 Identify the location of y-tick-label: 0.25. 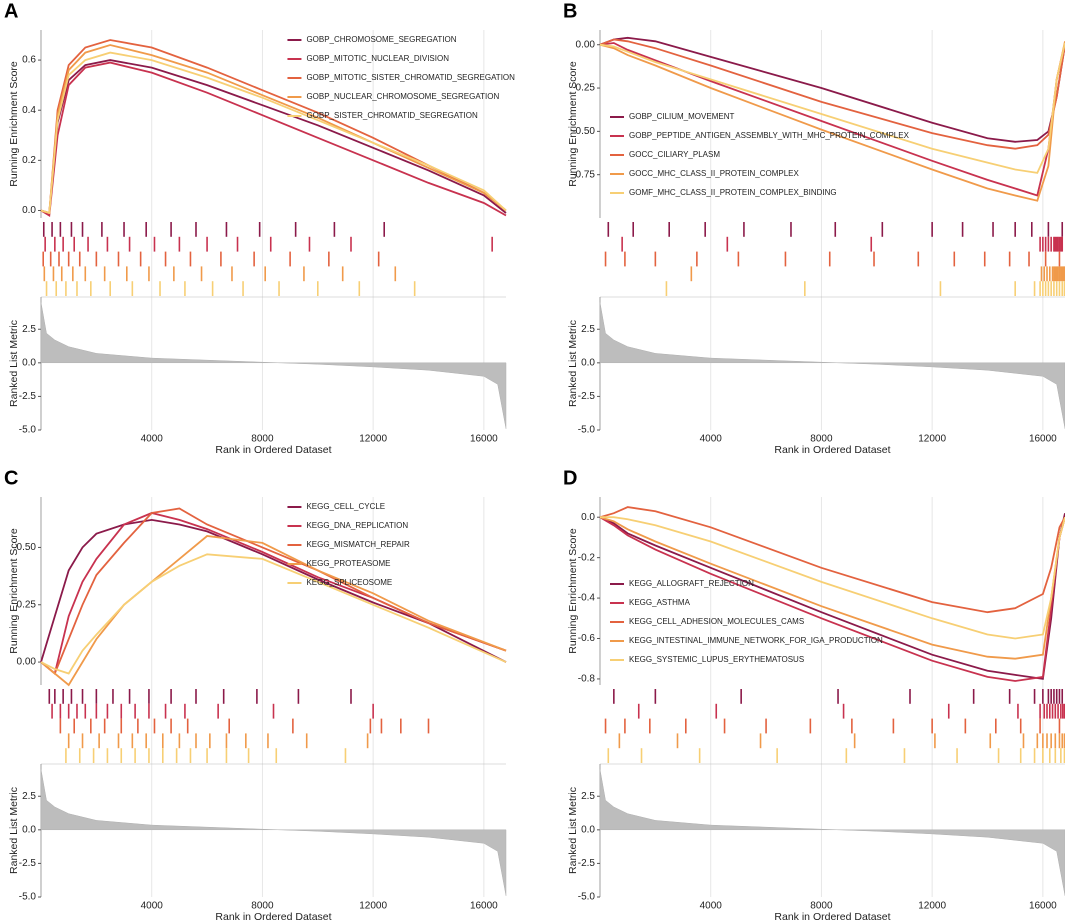
(27, 604).